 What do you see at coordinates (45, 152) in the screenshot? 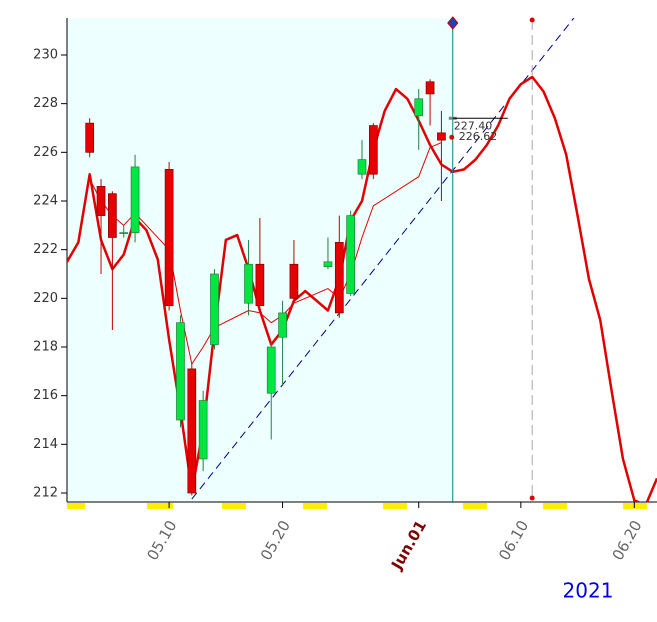
I see `y-tick-label: 226` at bounding box center [45, 152].